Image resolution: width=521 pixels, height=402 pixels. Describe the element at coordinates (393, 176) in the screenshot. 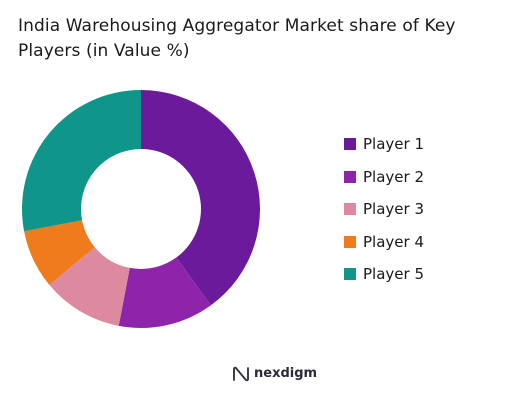

I see `legend-label-2: Player 2` at that location.